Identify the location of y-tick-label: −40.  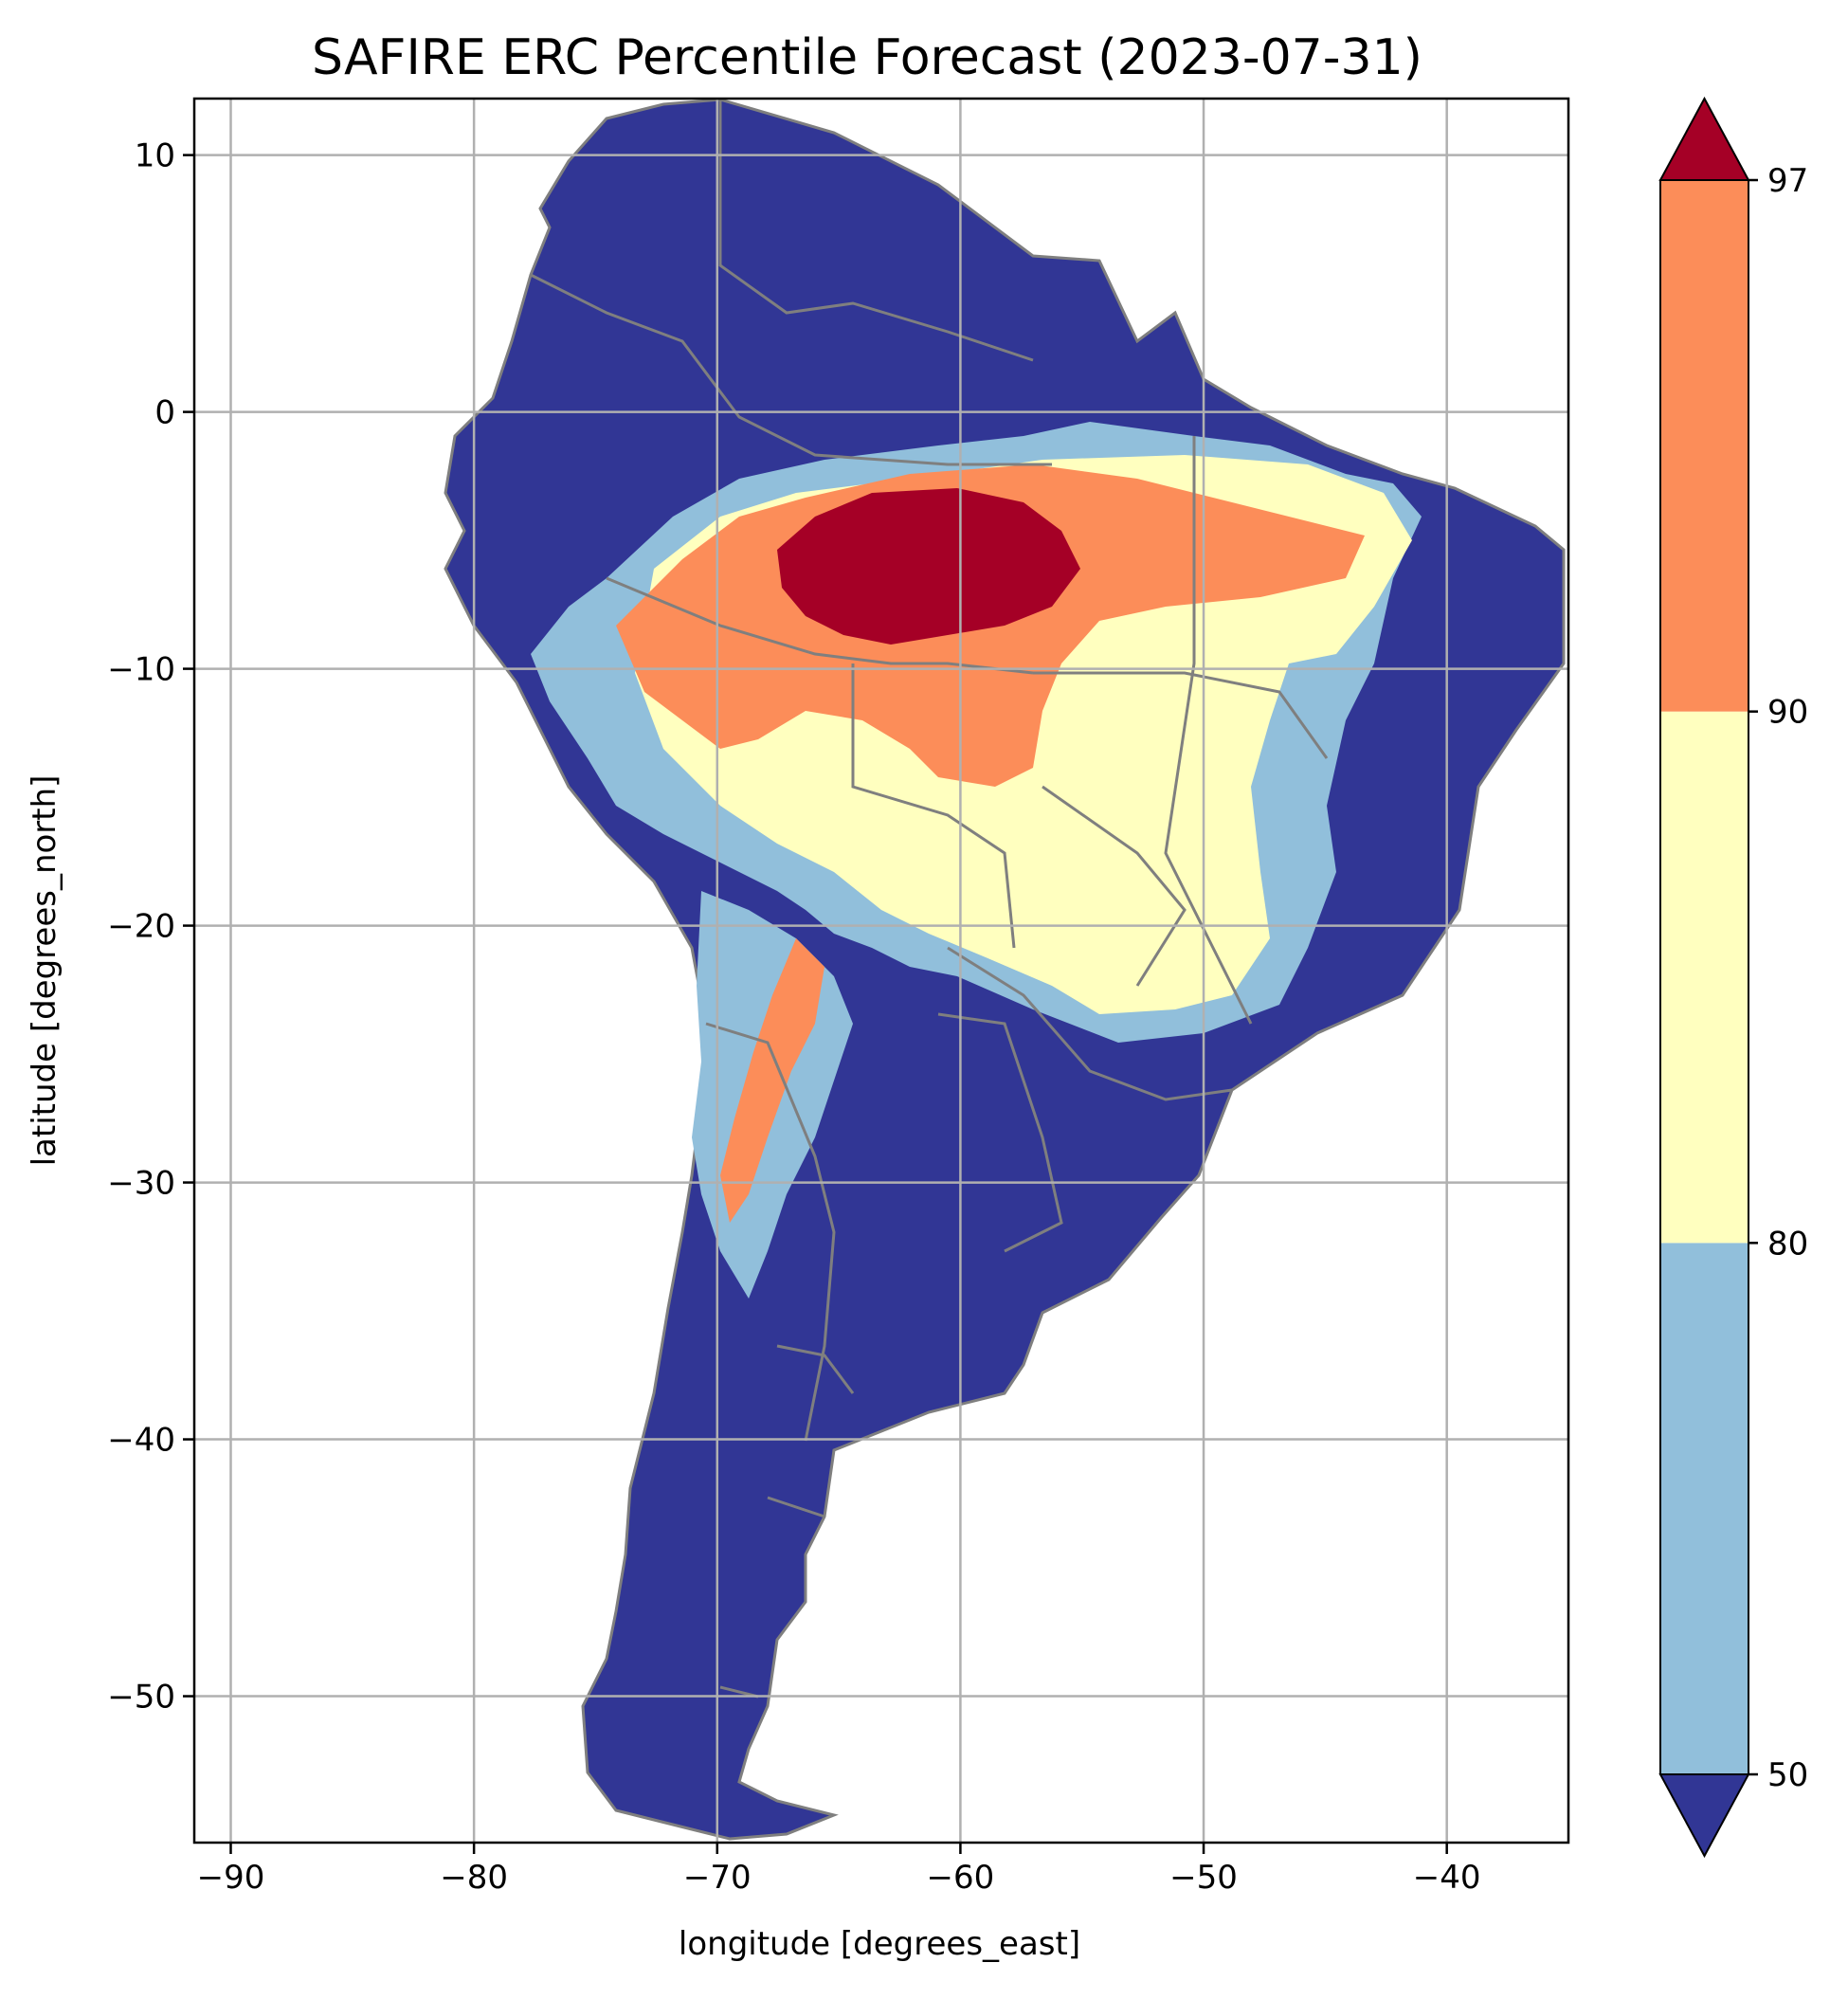
(141, 1441).